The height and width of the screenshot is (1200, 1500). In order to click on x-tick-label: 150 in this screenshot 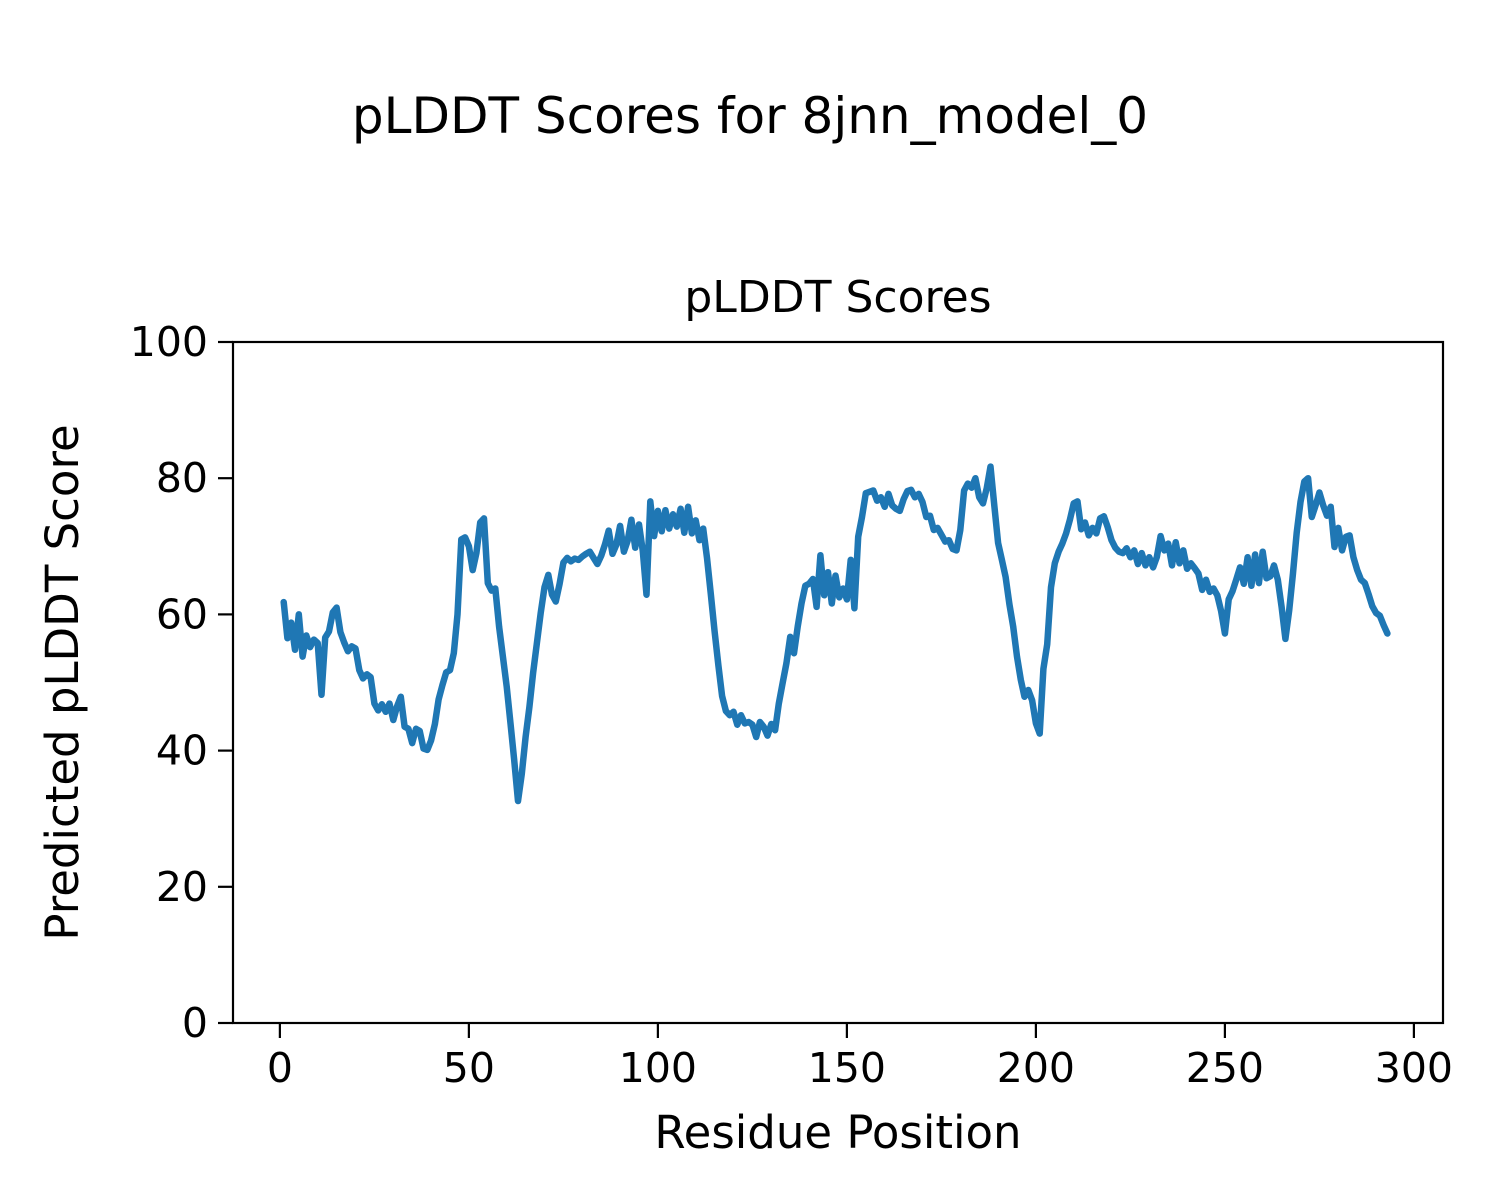, I will do `click(847, 1068)`.